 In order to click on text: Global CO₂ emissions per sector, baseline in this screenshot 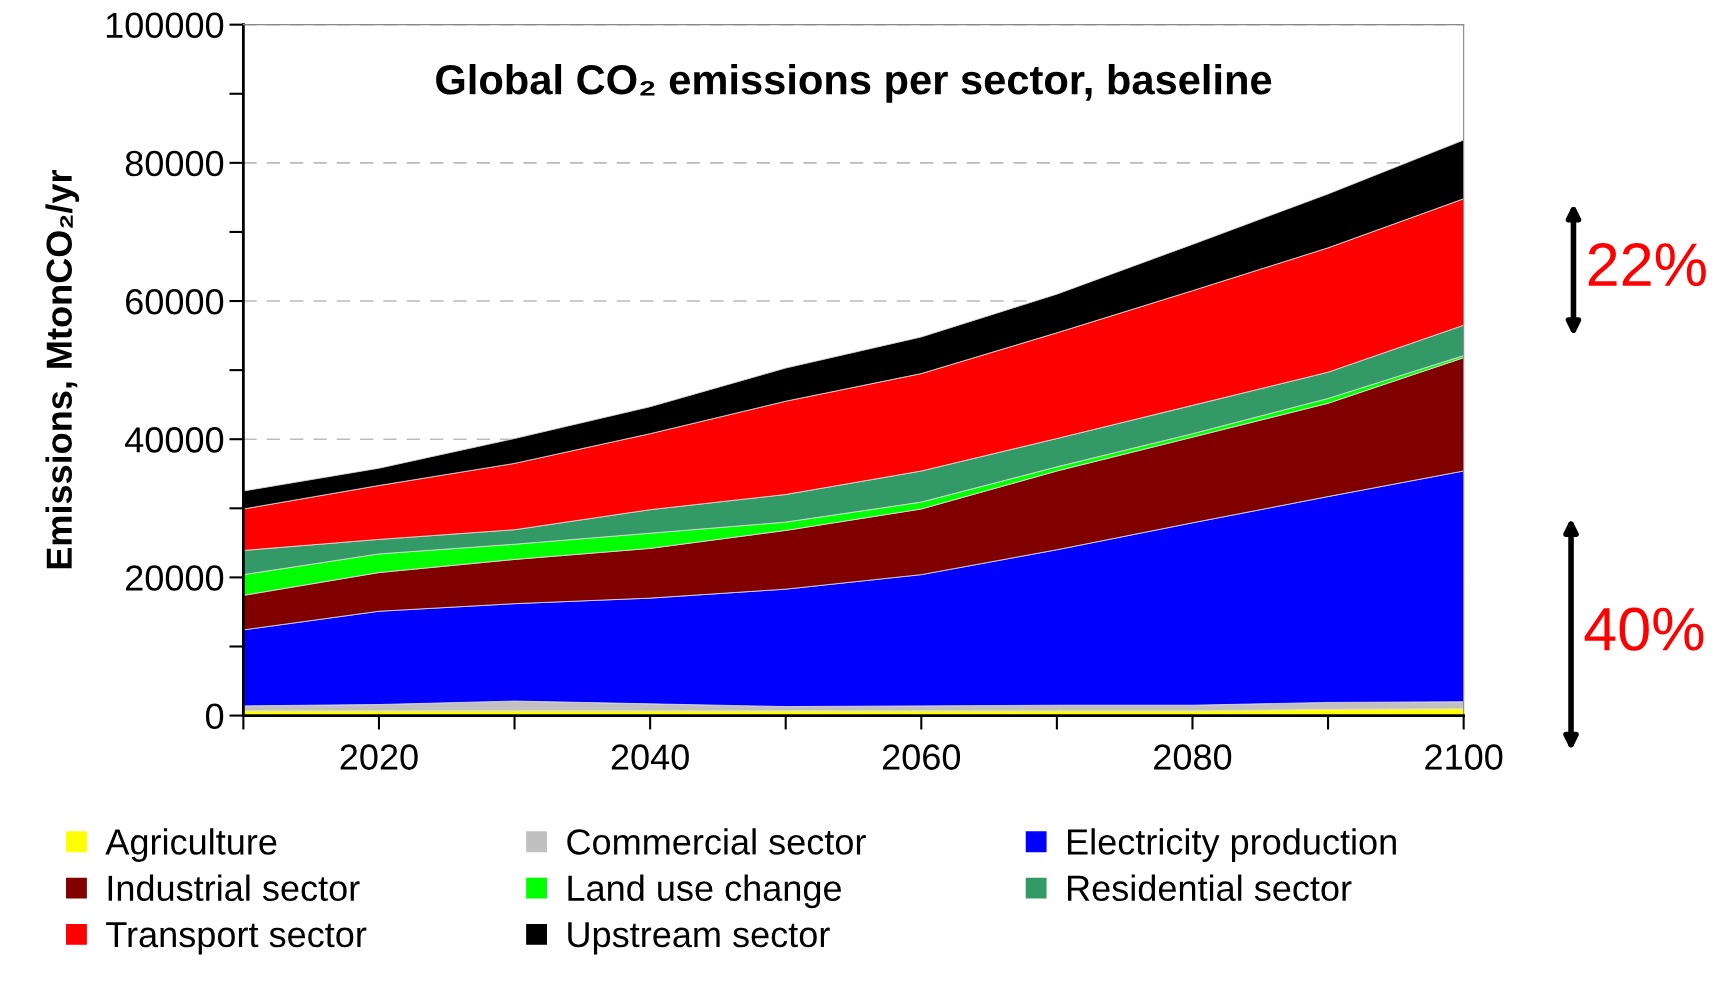, I will do `click(854, 83)`.